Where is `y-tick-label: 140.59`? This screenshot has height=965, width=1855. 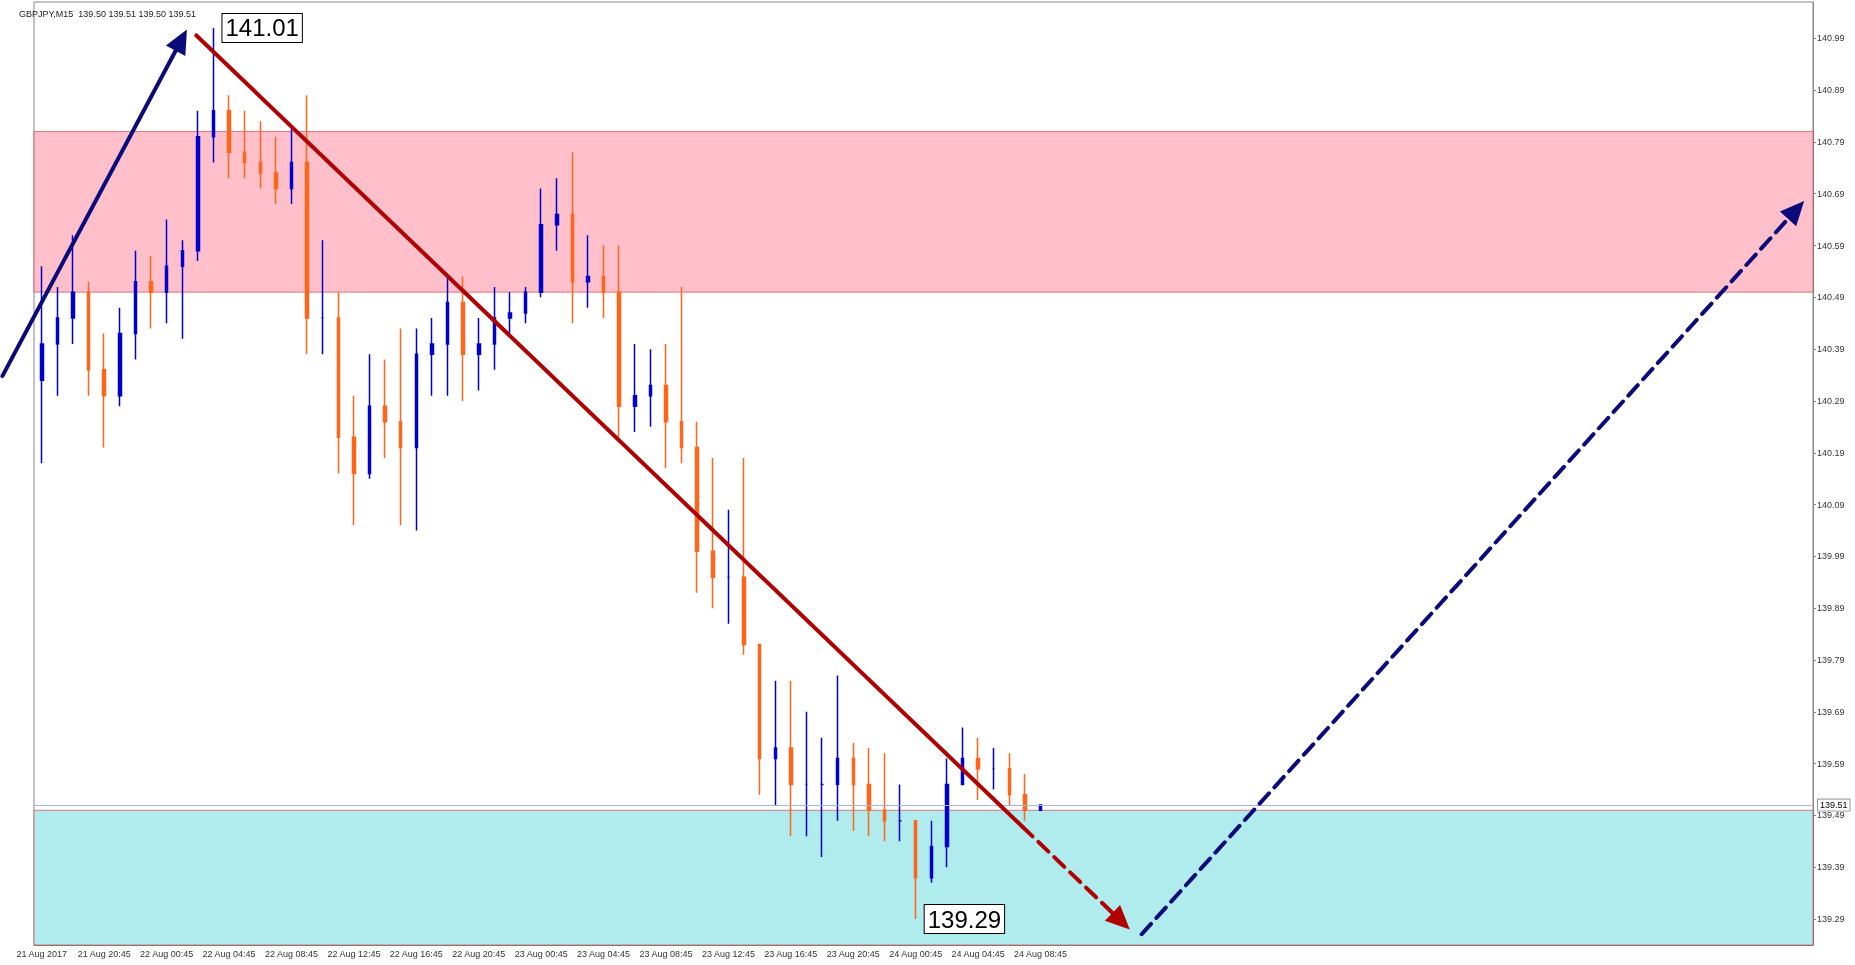 y-tick-label: 140.59 is located at coordinates (1831, 245).